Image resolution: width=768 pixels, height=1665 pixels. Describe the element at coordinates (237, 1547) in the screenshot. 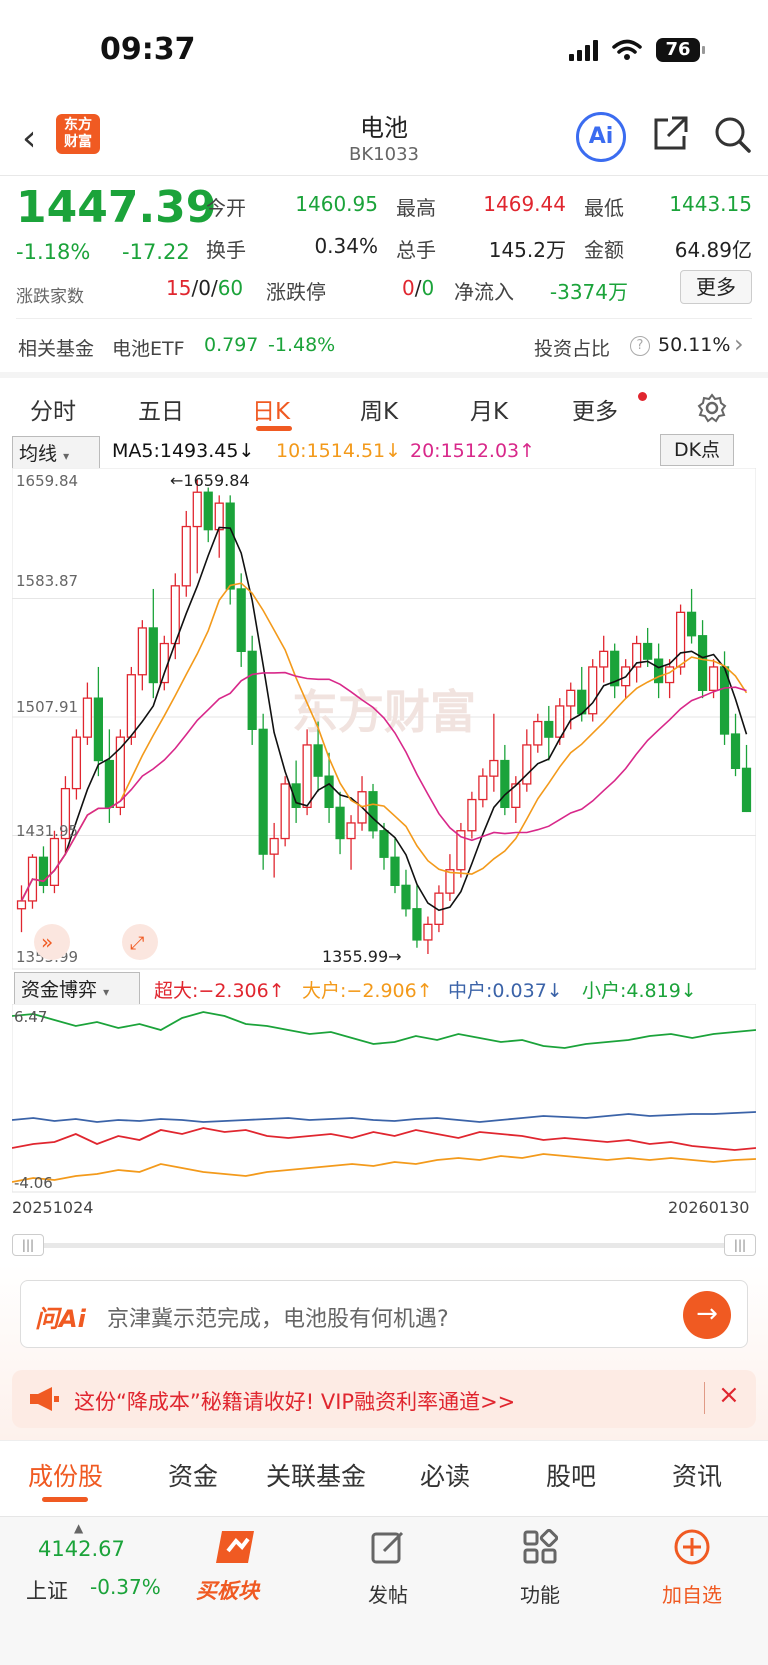

I see `buy-sector-icon` at that location.